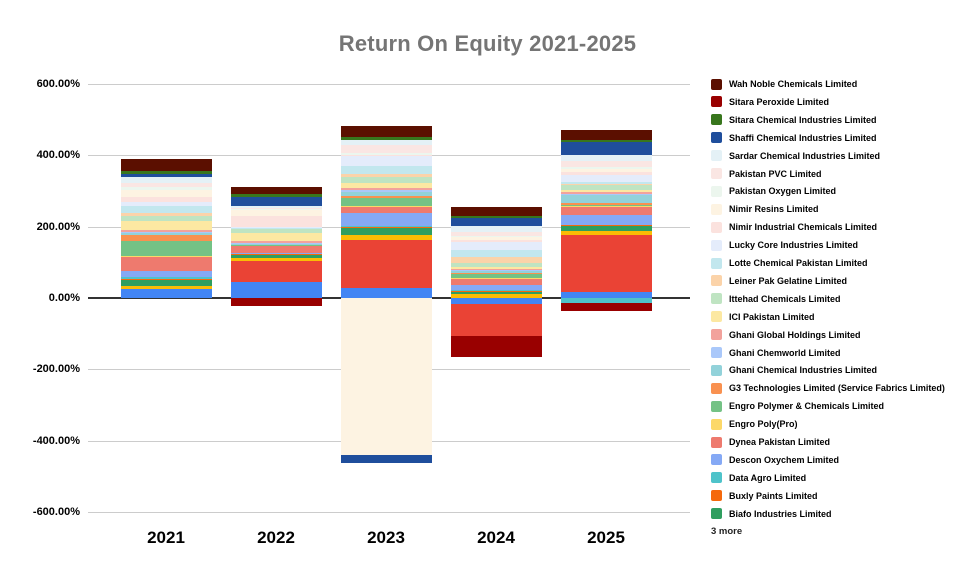 The image size is (975, 581). What do you see at coordinates (771, 514) in the screenshot?
I see `legend-item: Biafo Industries Limited` at bounding box center [771, 514].